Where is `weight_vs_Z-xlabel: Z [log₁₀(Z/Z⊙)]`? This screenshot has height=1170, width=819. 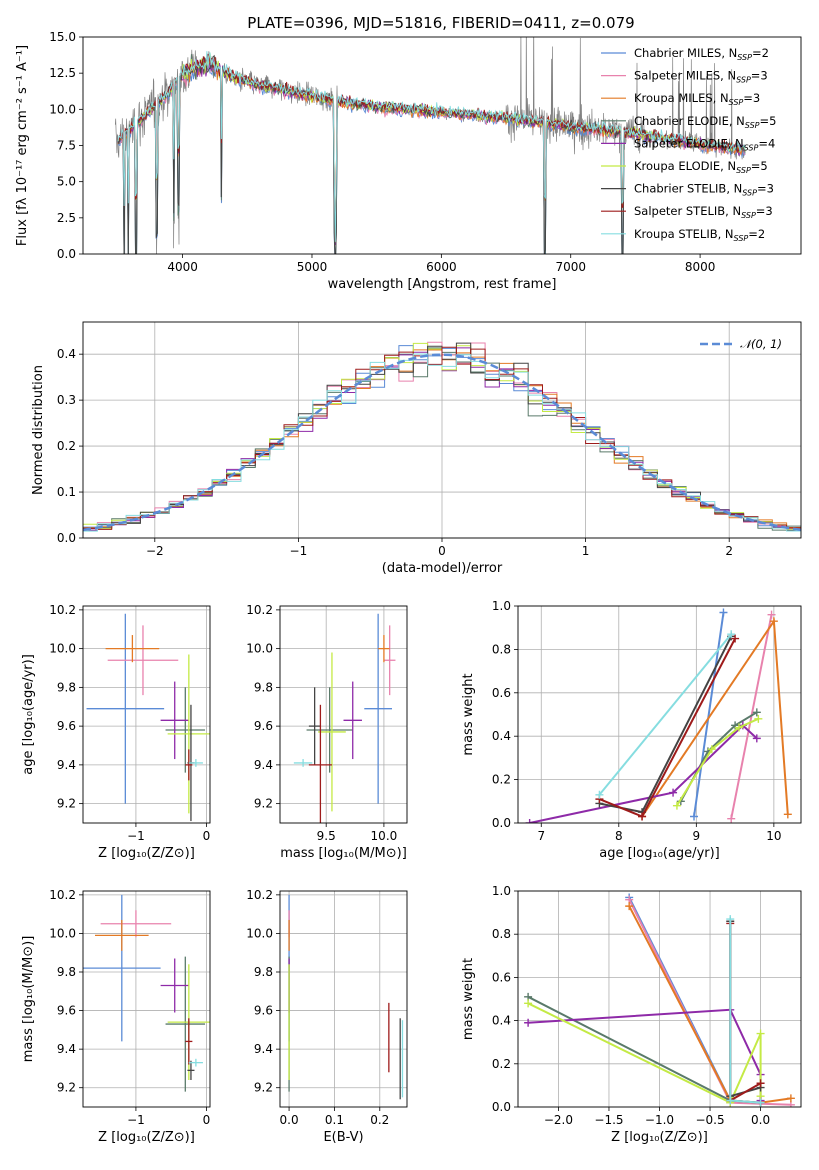
weight_vs_Z-xlabel: Z [log₁₀(Z/Z⊙)] is located at coordinates (659, 1137).